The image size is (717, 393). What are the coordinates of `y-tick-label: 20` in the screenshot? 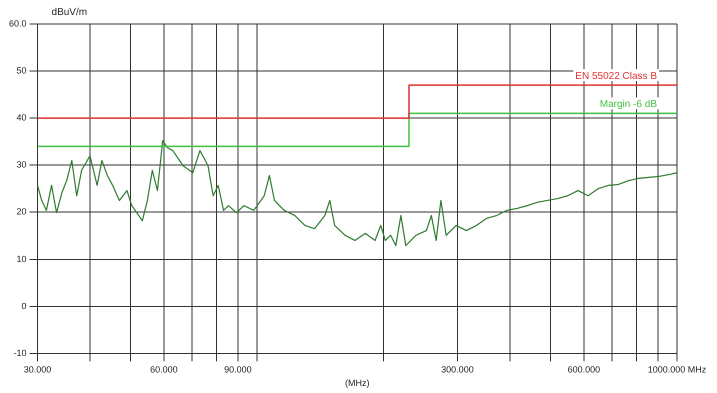 It's located at (21, 211).